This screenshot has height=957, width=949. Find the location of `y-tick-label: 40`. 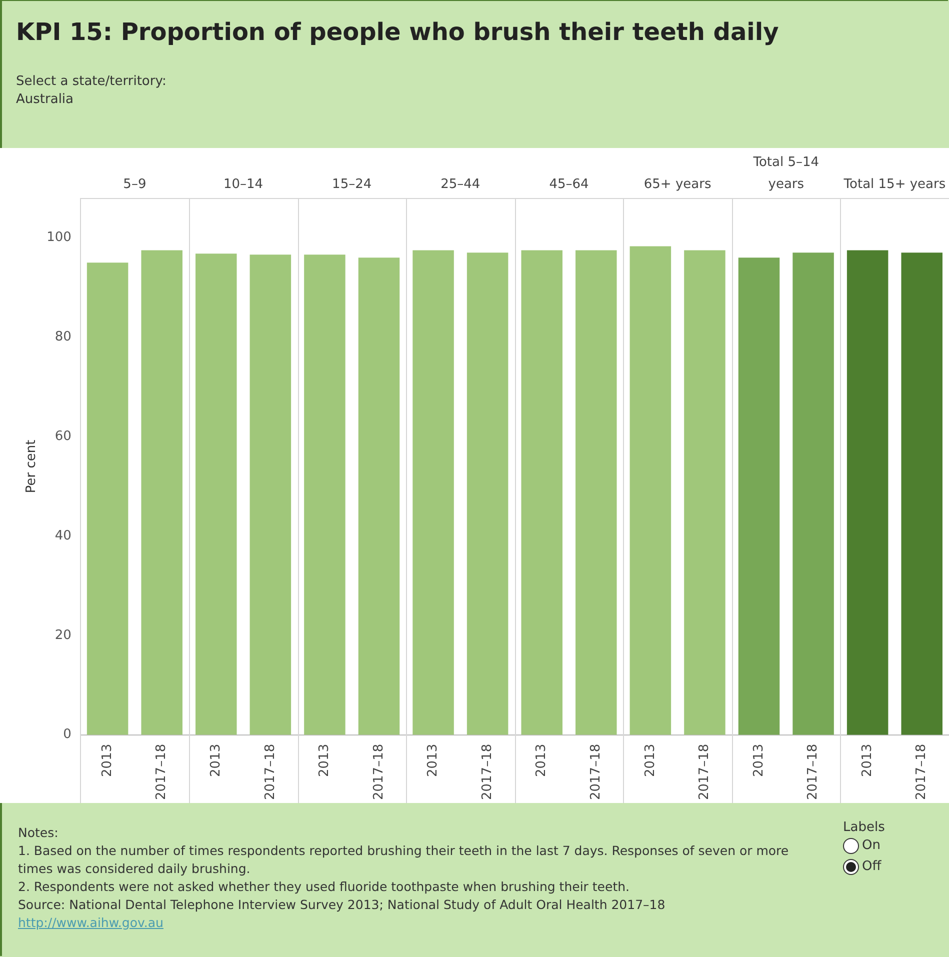

y-tick-label: 40 is located at coordinates (63, 536).